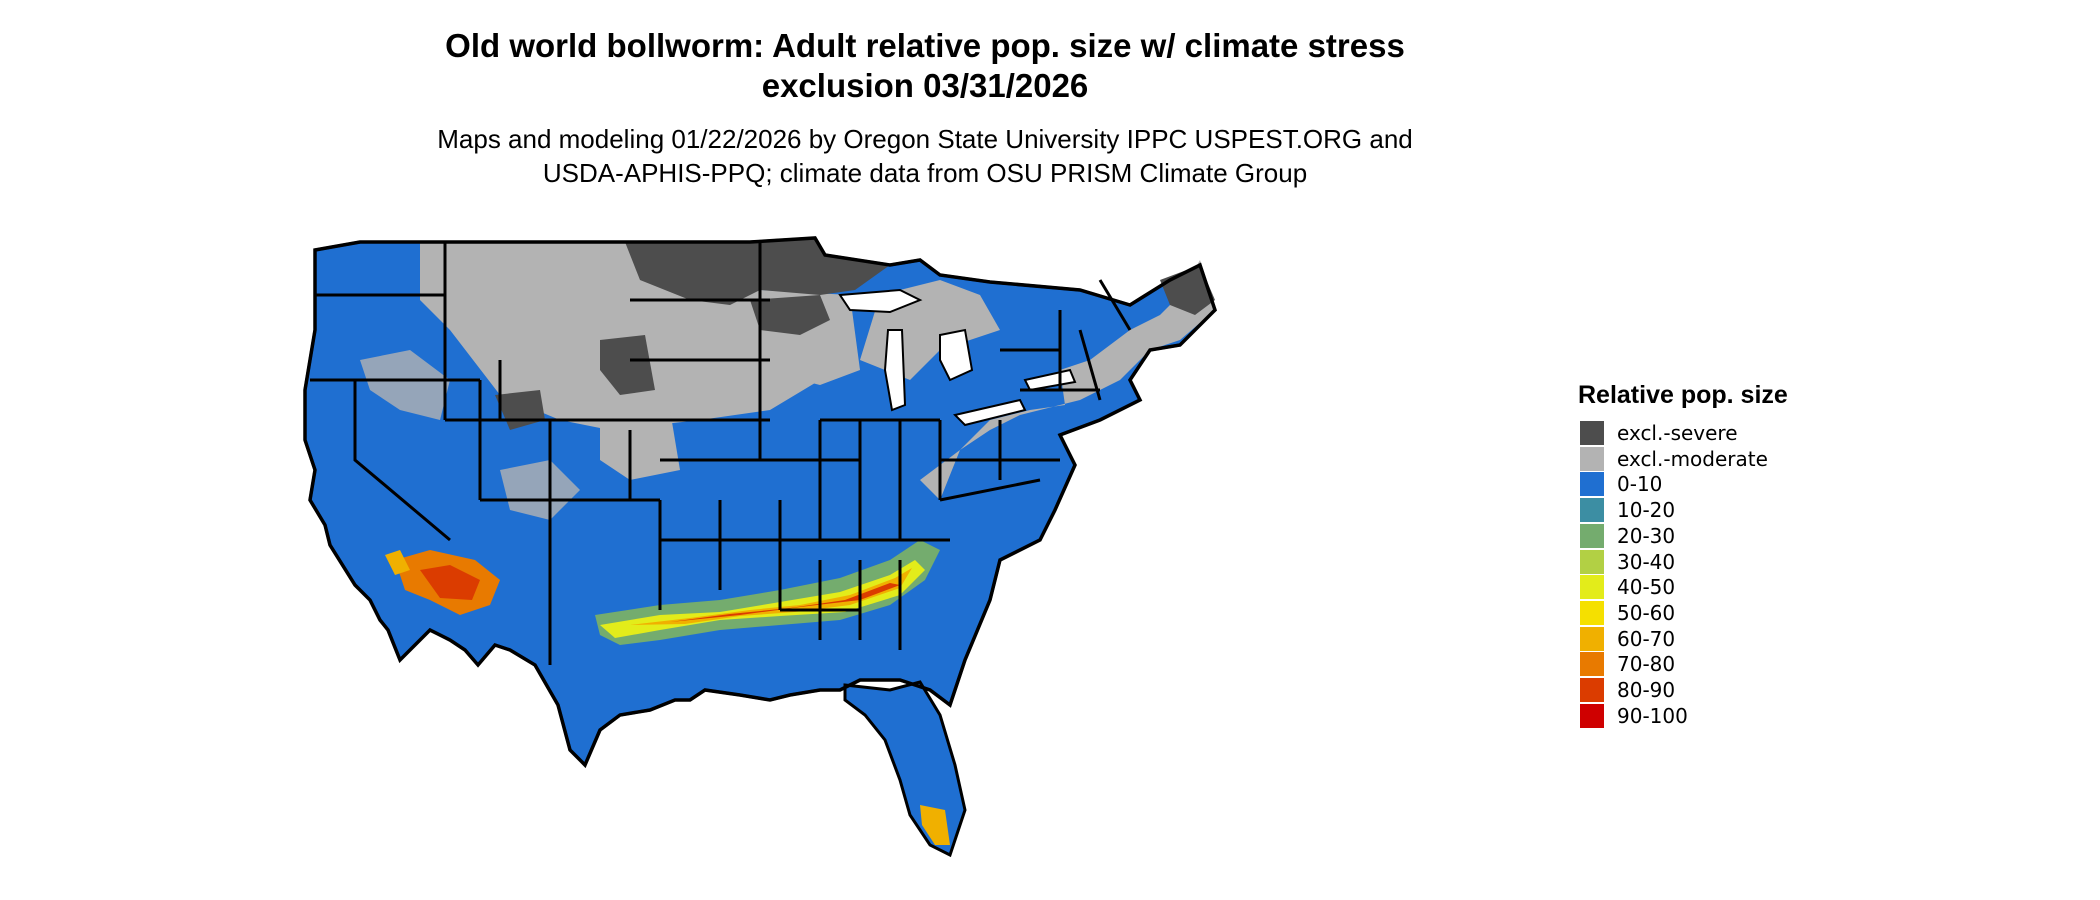 The image size is (2100, 900). I want to click on lake-superior, so click(880, 301).